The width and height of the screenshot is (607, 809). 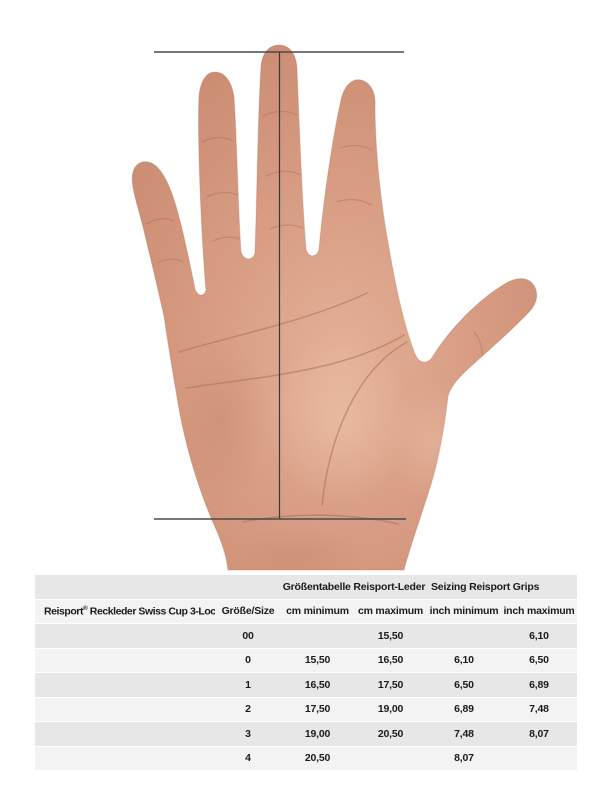 I want to click on registered-mark: ®, so click(x=85, y=608).